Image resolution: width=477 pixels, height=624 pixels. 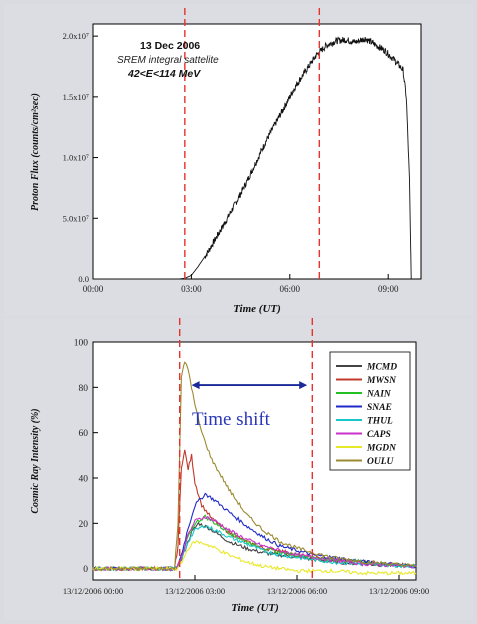 I want to click on top-x-tick-label: 09:00, so click(x=388, y=289).